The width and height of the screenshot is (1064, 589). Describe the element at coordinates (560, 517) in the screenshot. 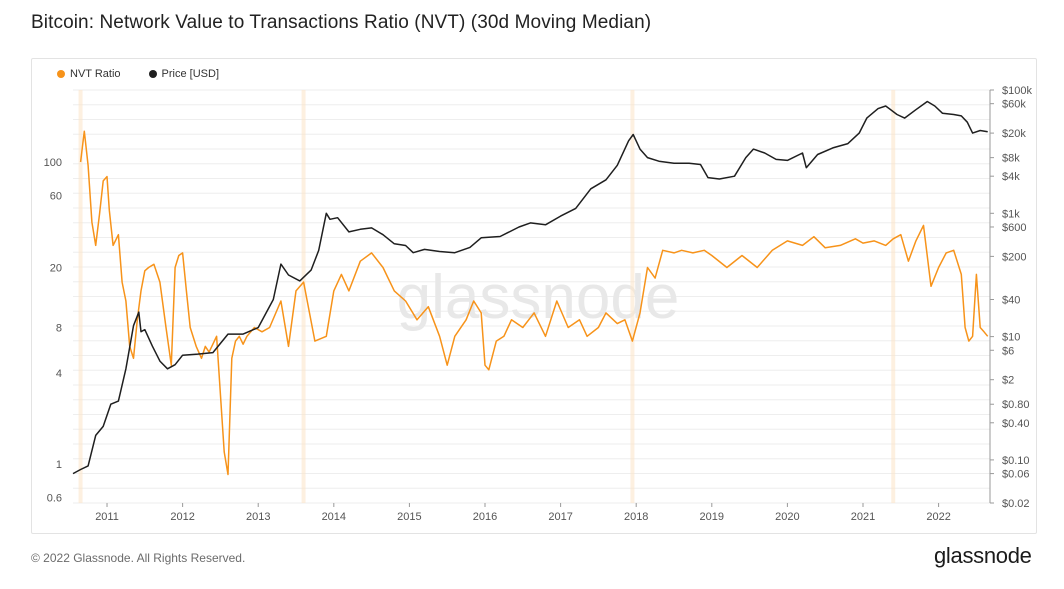

I see `x-tick-label: 2017` at that location.